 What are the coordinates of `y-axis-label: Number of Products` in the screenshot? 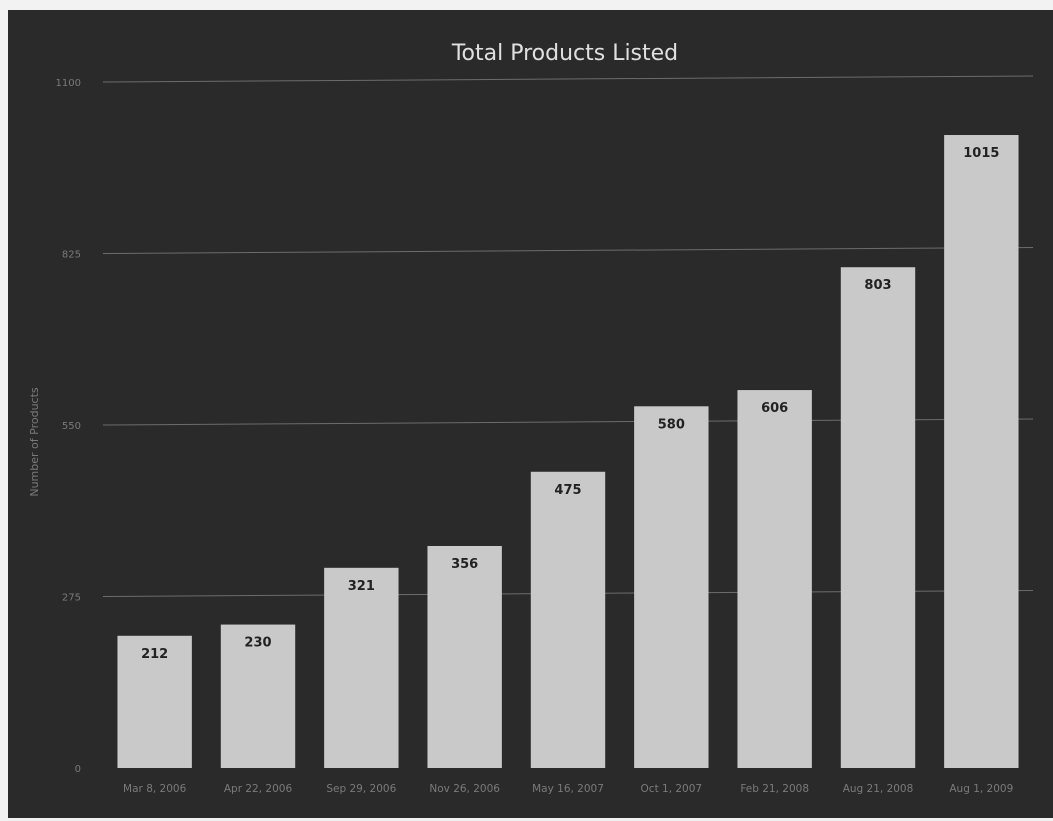 It's located at (34, 442).